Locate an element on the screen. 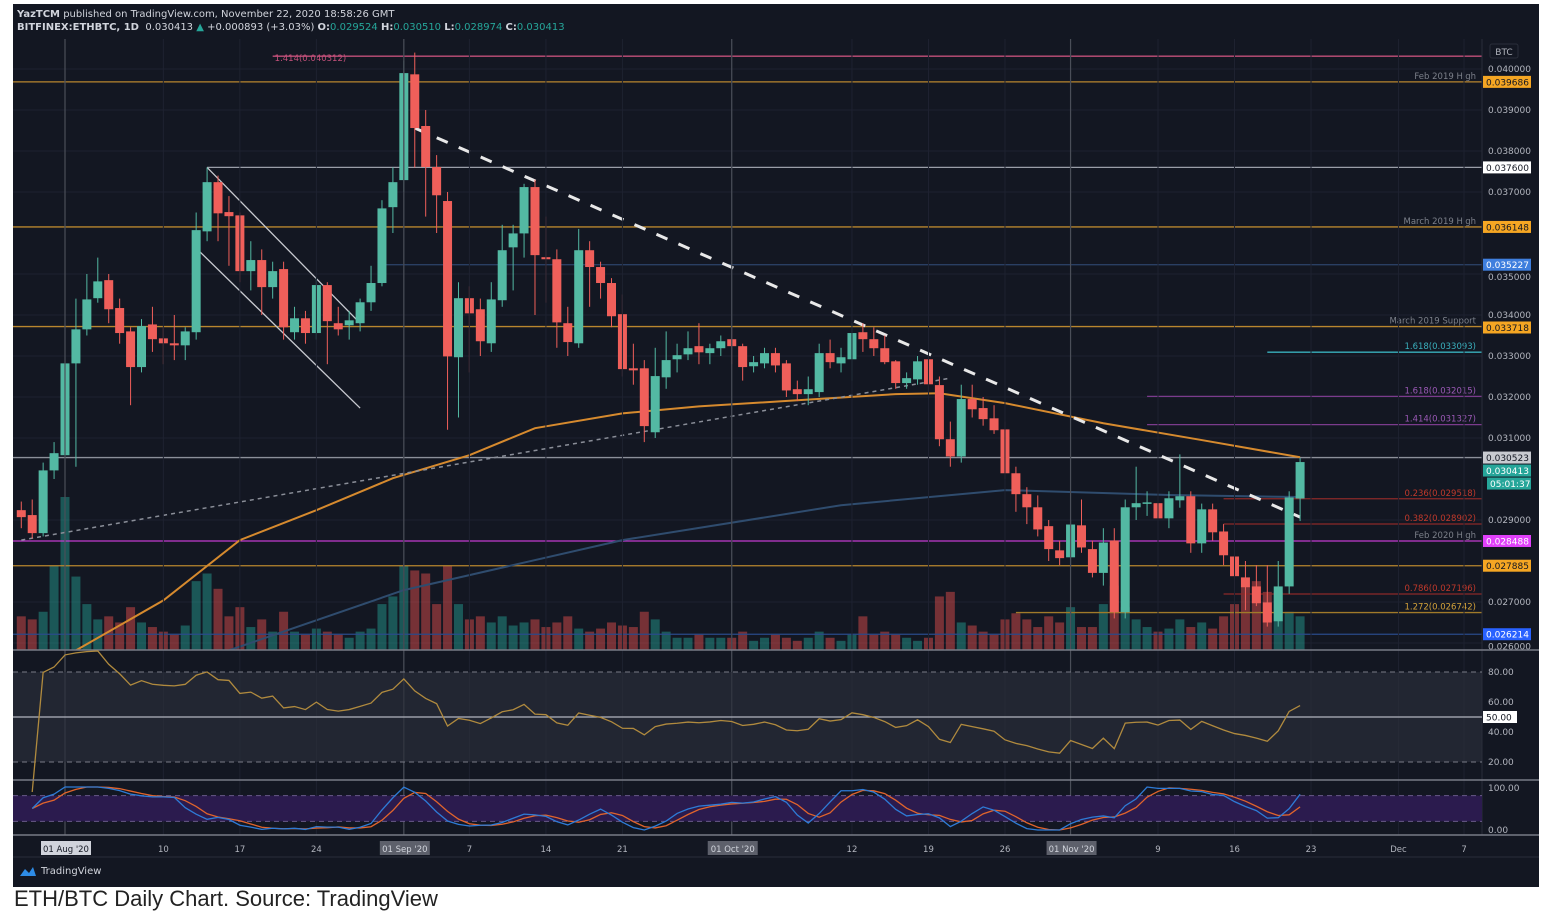 This screenshot has width=1544, height=912. last-price-tag is located at coordinates (1507, 470).